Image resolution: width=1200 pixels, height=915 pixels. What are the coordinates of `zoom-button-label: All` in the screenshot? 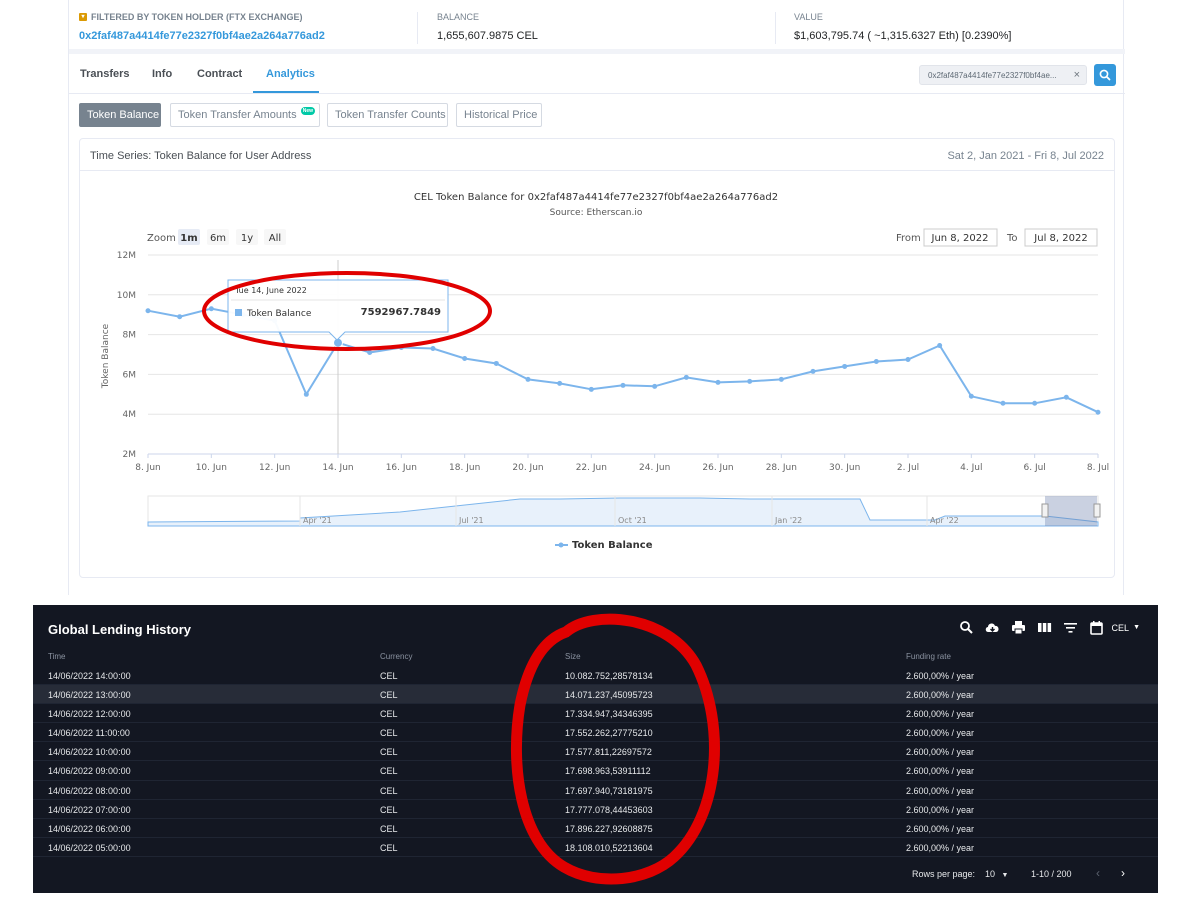 It's located at (275, 238).